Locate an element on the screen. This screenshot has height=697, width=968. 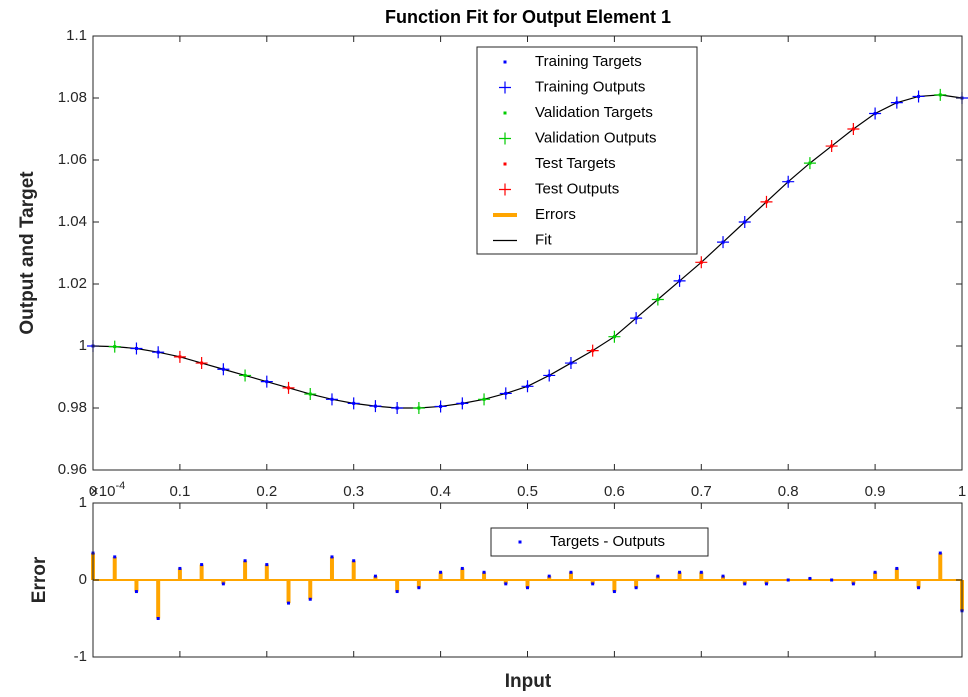
legend-label: Training Targets is located at coordinates (588, 61).